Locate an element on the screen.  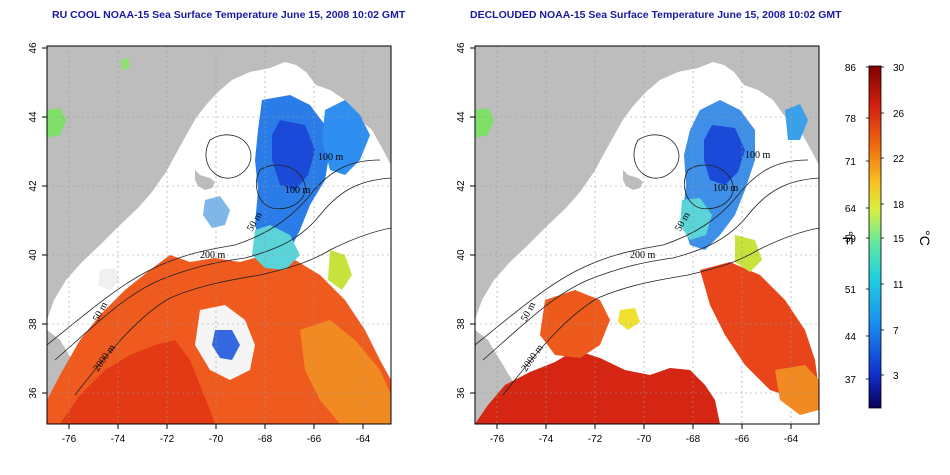
right-x-axis is located at coordinates (644, 426).